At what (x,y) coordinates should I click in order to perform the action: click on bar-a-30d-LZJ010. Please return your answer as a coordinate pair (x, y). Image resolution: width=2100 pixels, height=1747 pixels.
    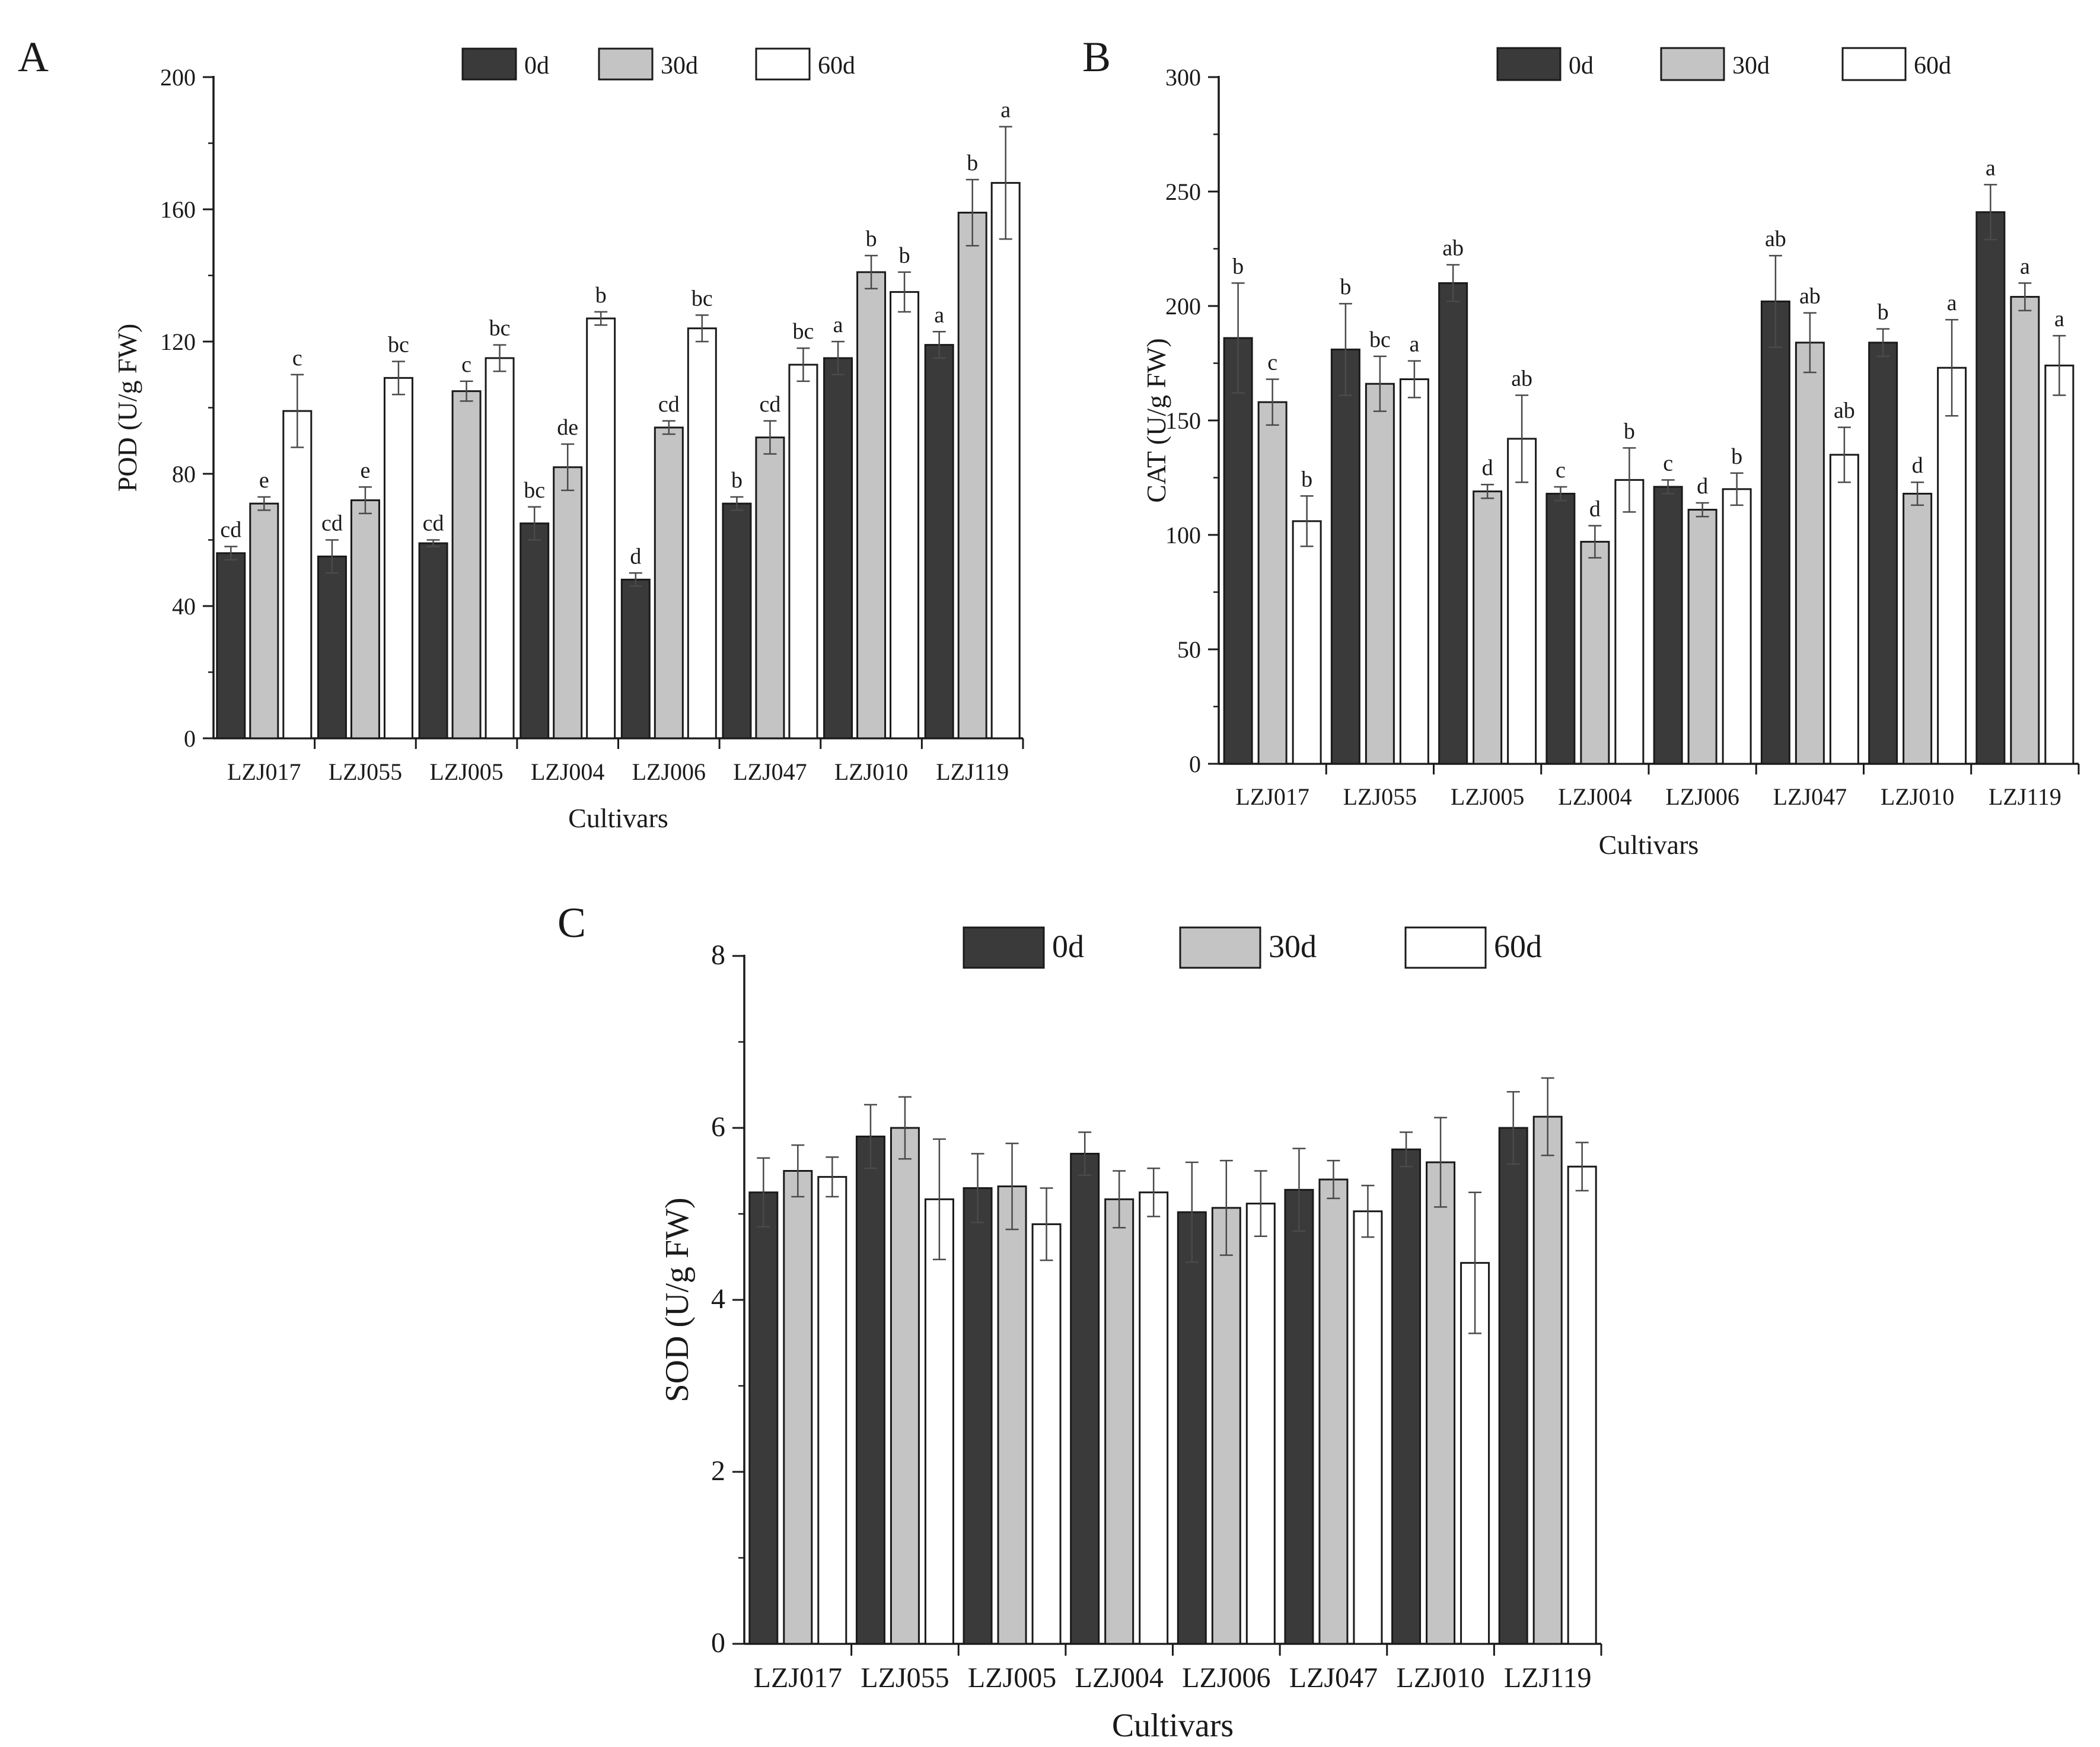
    Looking at the image, I should click on (872, 505).